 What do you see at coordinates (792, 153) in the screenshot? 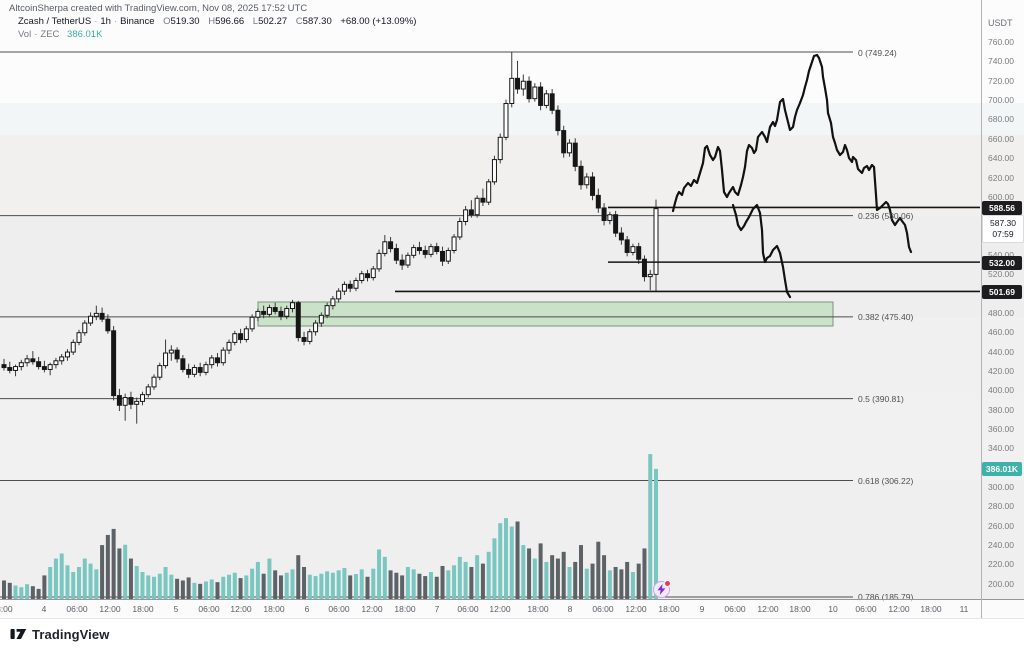
I see `projection-up-zigzag` at bounding box center [792, 153].